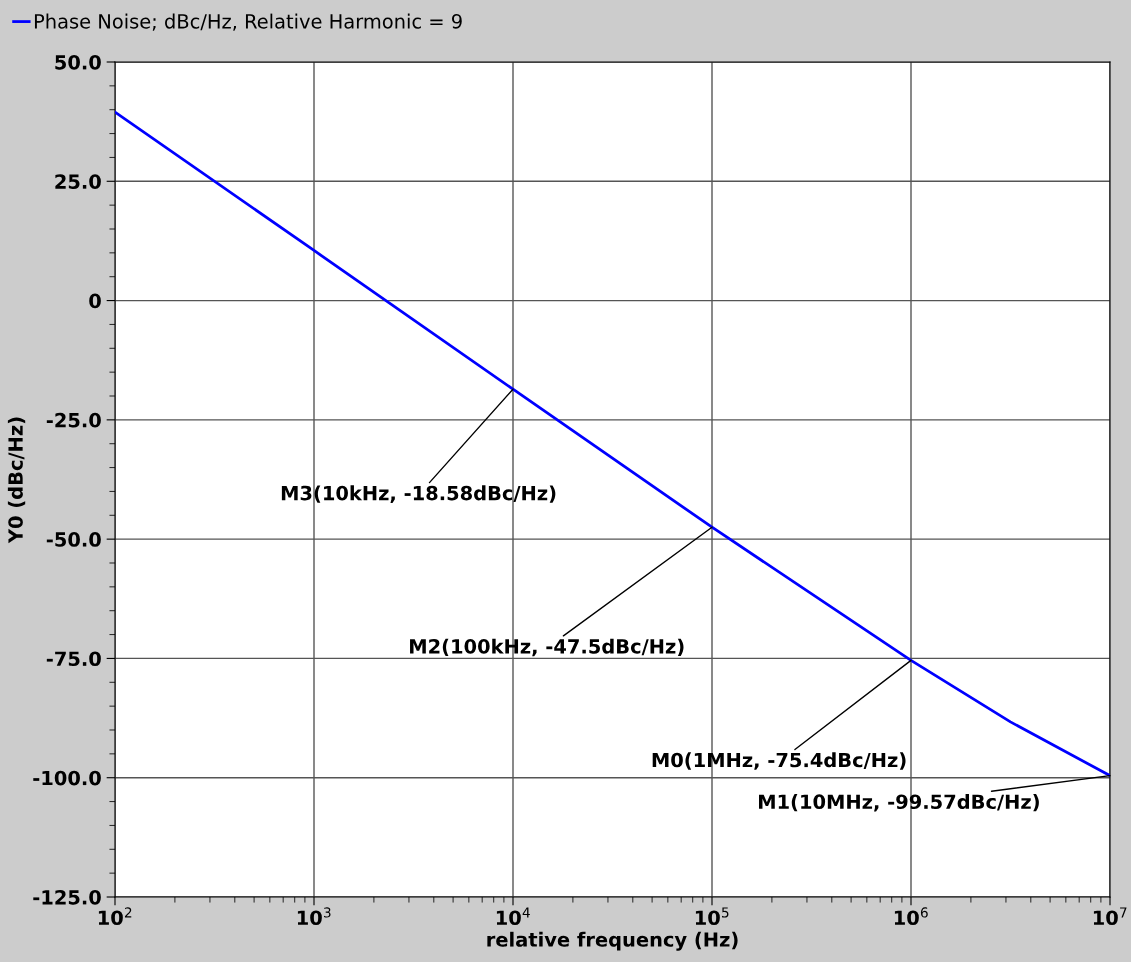  I want to click on x-tick-label: 10$^{6}$, so click(911, 916).